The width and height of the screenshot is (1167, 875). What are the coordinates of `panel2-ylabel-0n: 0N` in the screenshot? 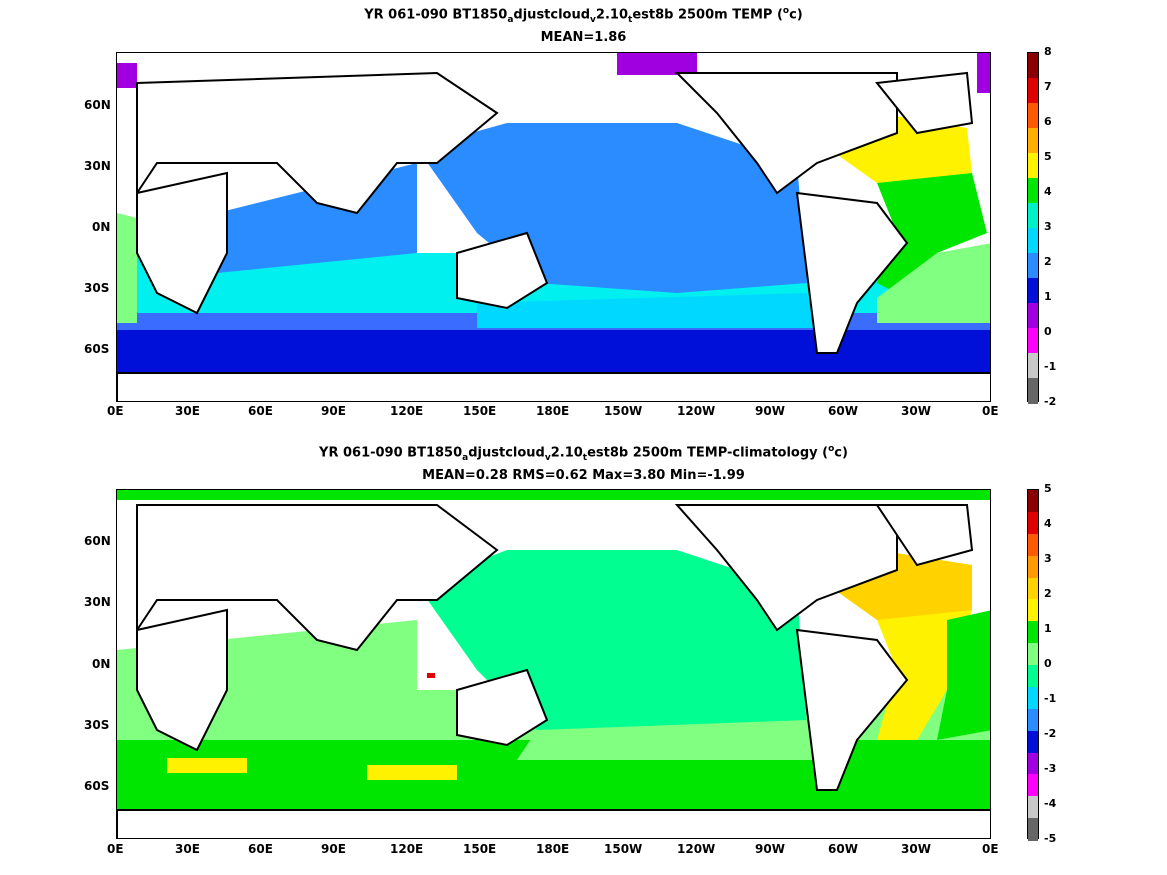 It's located at (101, 664).